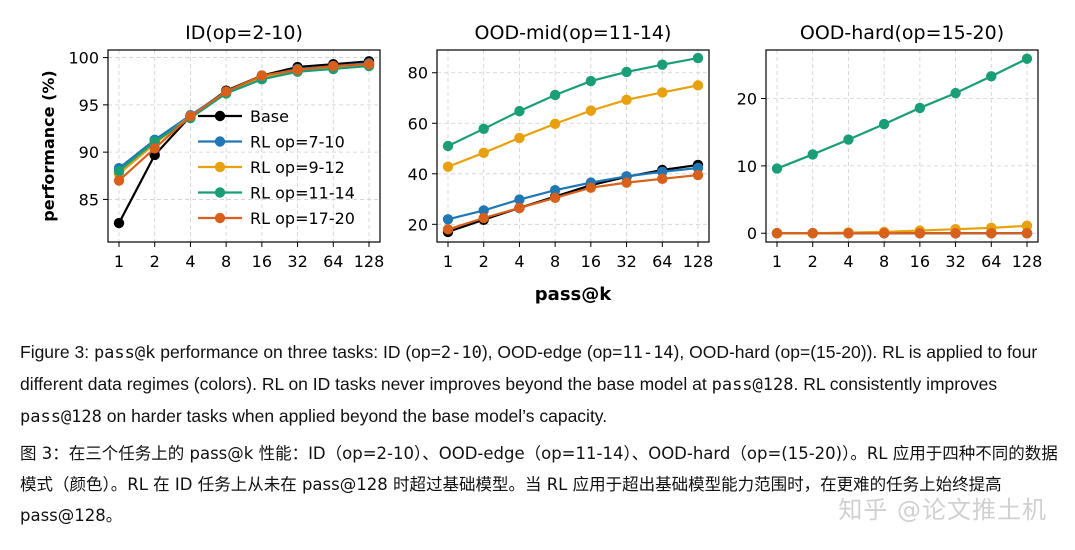 This screenshot has width=1075, height=550. I want to click on y-tick-label: 0, so click(752, 233).